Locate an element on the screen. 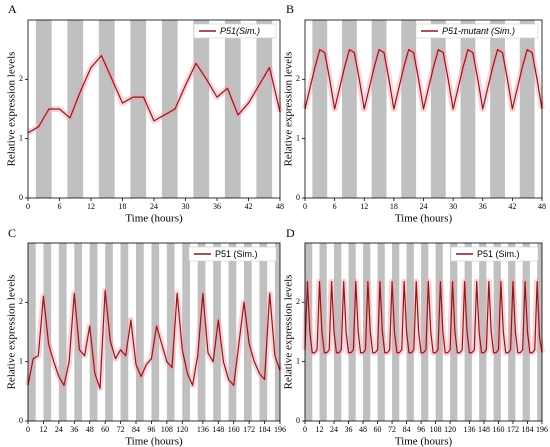  panel-label: C is located at coordinates (12, 233).